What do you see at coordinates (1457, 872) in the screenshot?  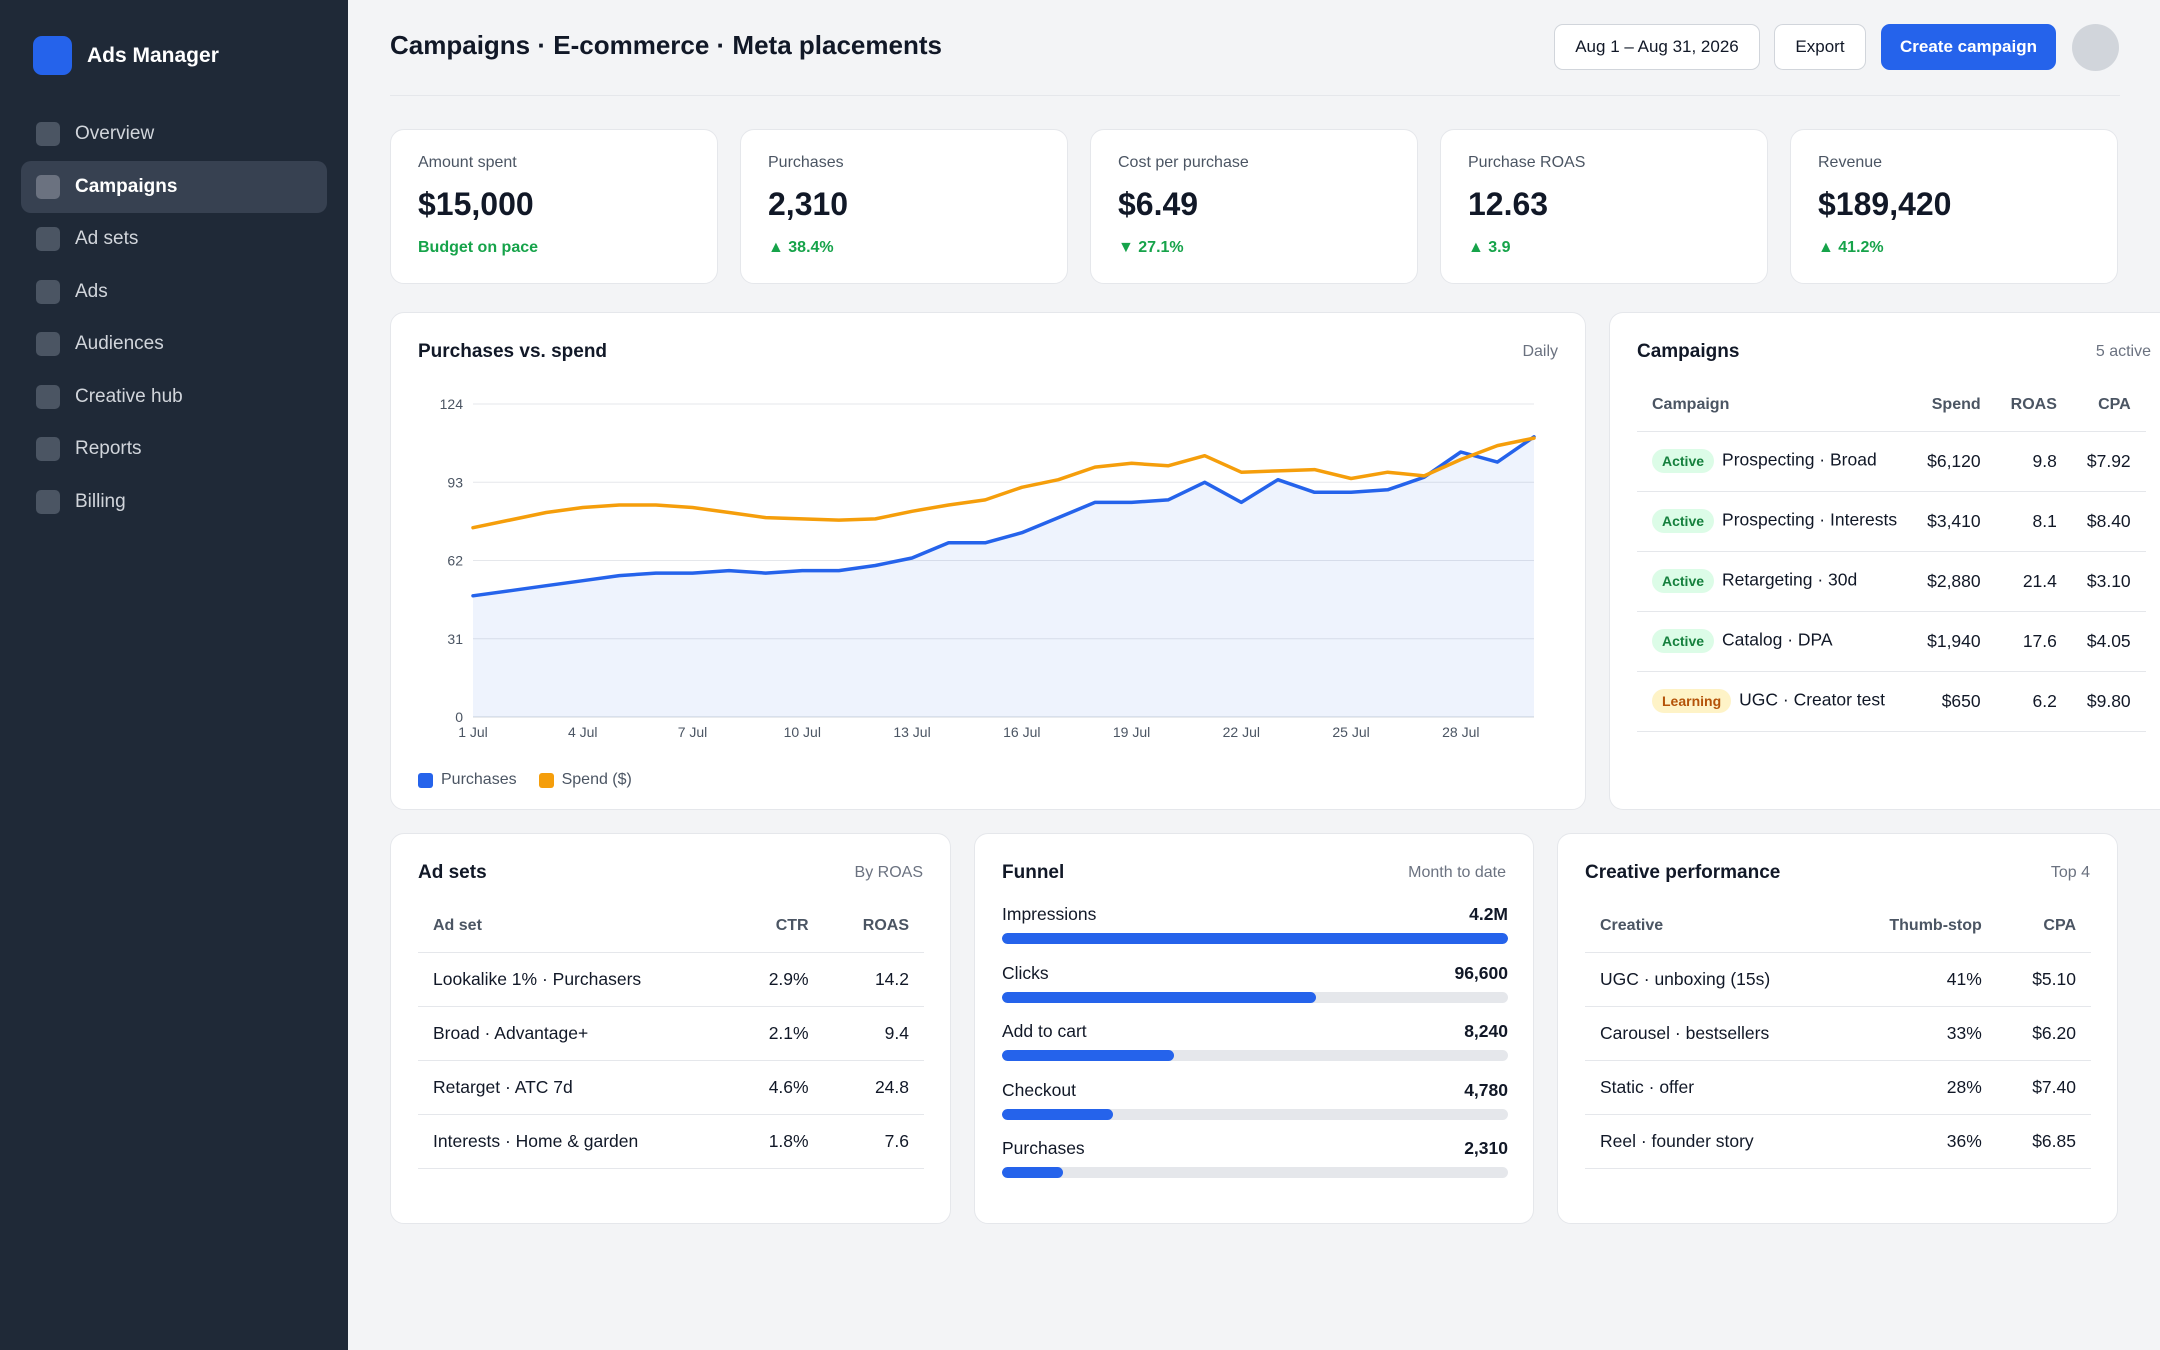 I see `funnel-period: Month to date` at bounding box center [1457, 872].